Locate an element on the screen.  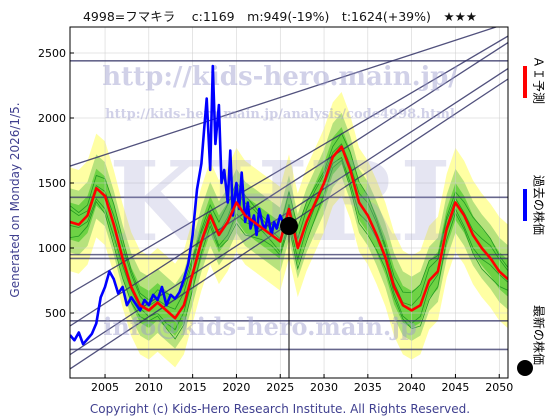
legend-forecast-label: ＡＩ予測 is located at coordinates (538, 80).